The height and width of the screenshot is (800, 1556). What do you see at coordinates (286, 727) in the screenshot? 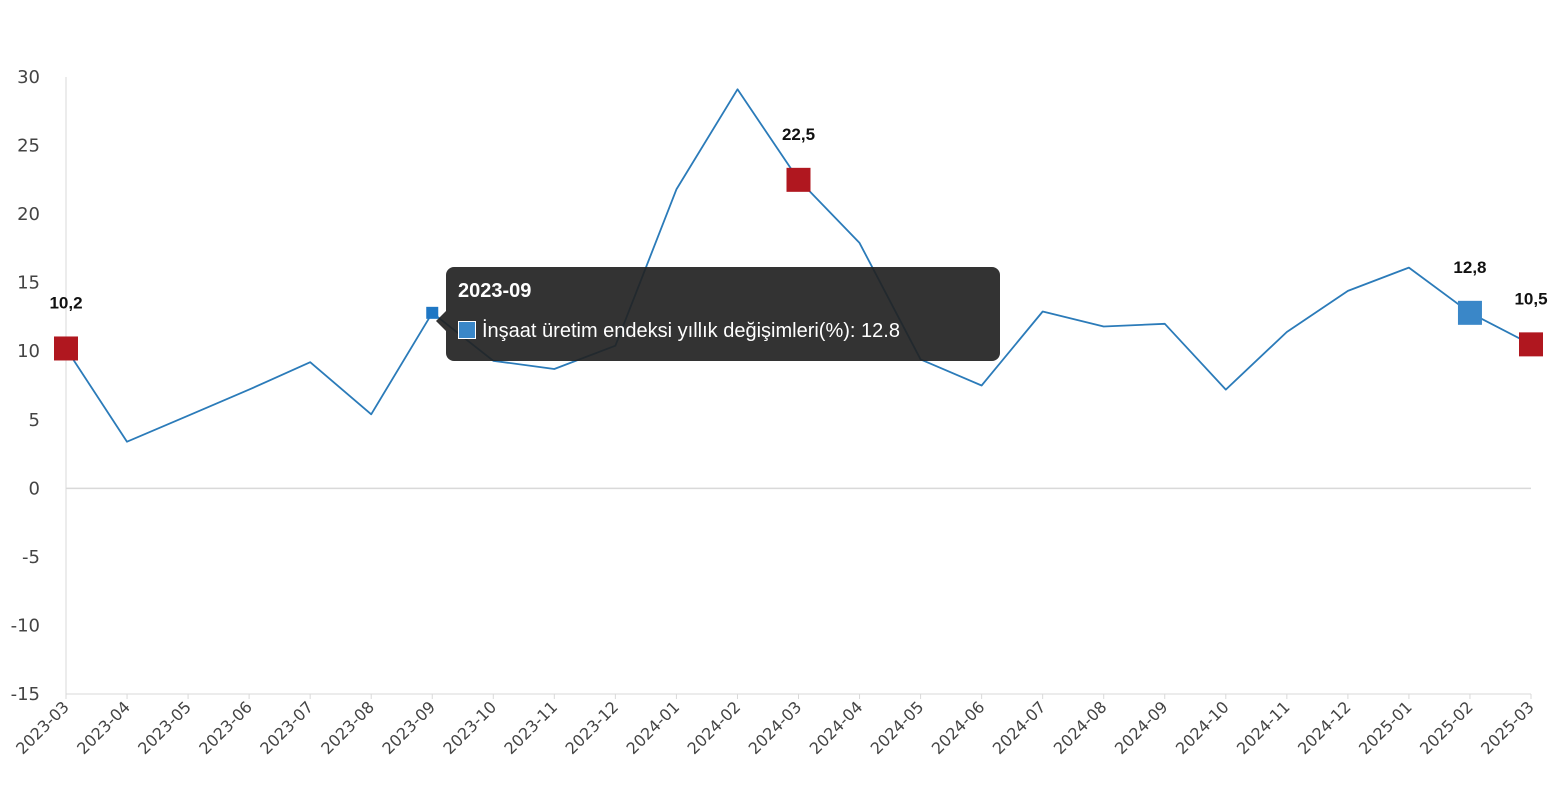
I see `x-tick-label: 2023-07` at bounding box center [286, 727].